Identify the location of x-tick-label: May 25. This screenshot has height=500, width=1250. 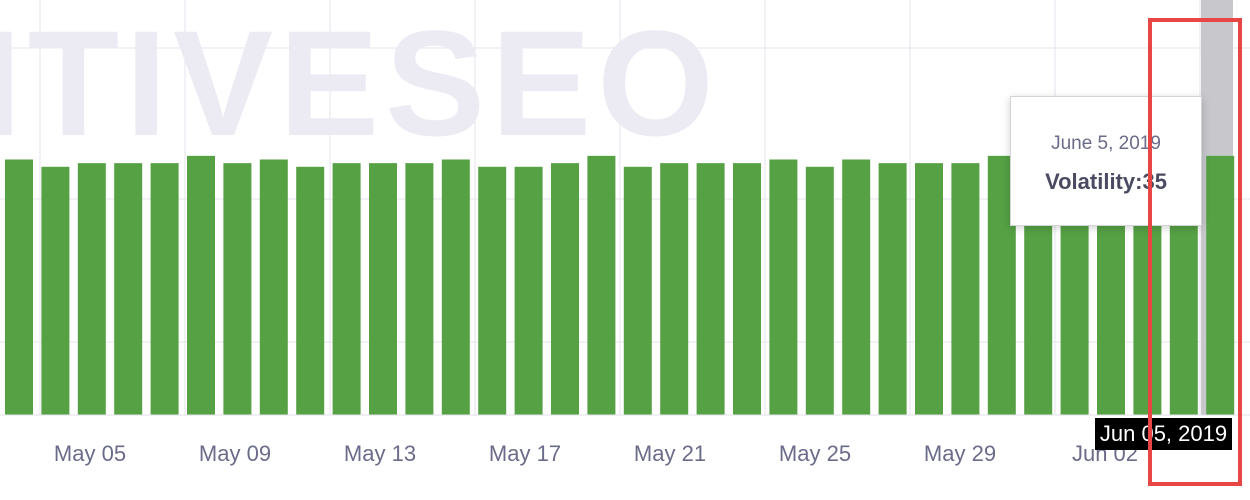
(815, 453).